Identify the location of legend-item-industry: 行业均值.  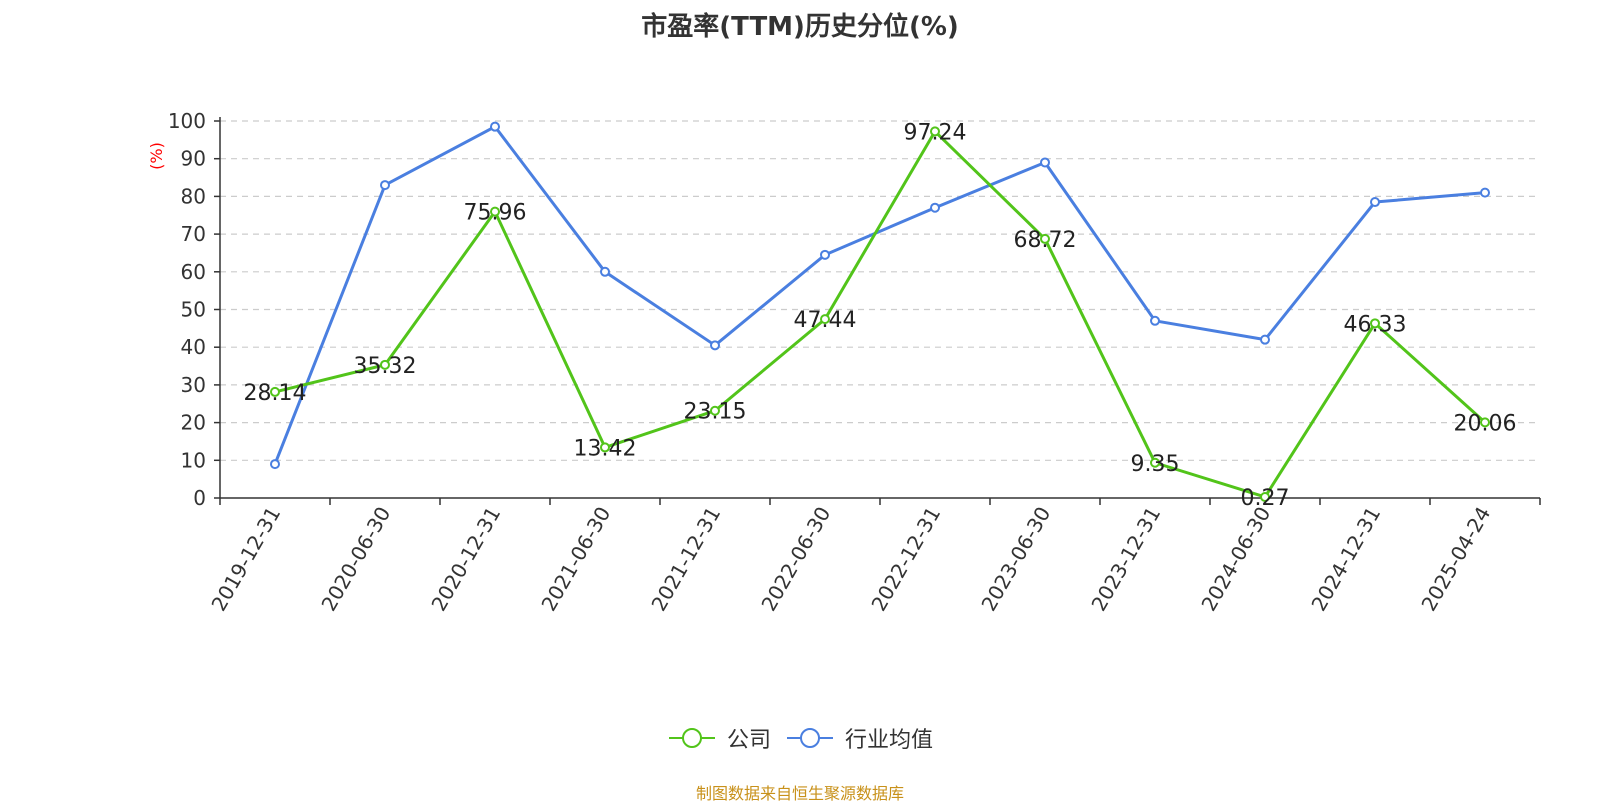
(859, 738).